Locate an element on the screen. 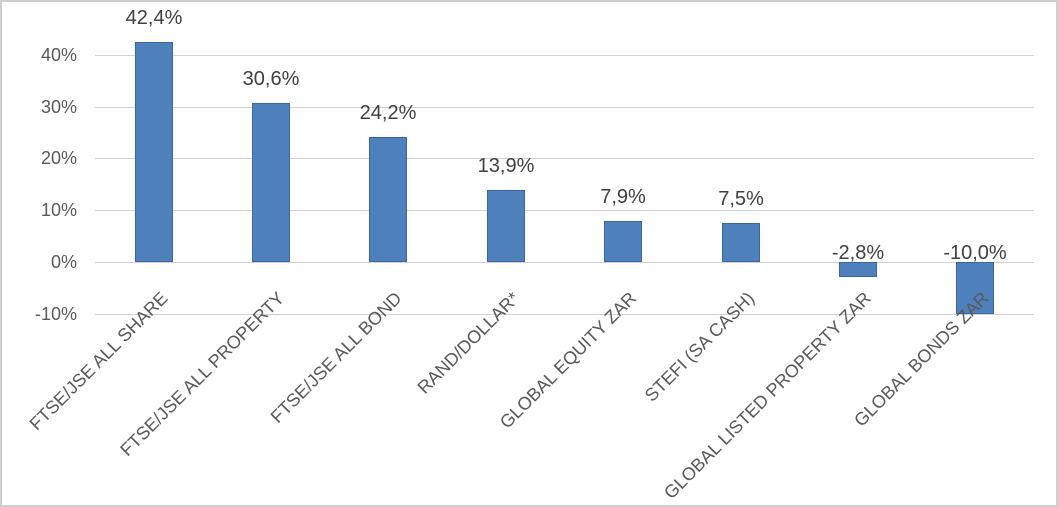 This screenshot has height=507, width=1058. bar-value-label: -2,8% is located at coordinates (858, 253).